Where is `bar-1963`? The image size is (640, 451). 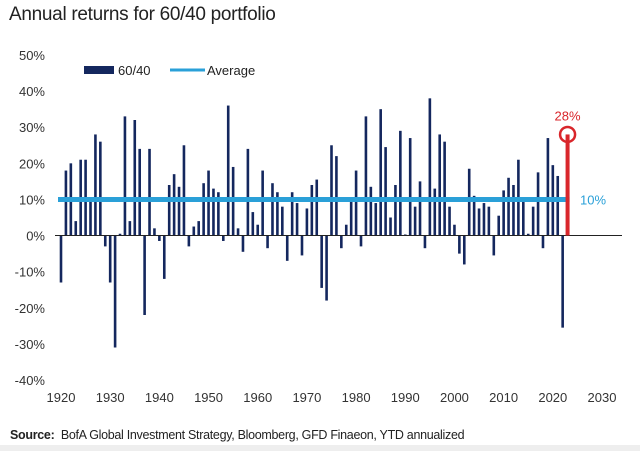 bar-1963 is located at coordinates (272, 209).